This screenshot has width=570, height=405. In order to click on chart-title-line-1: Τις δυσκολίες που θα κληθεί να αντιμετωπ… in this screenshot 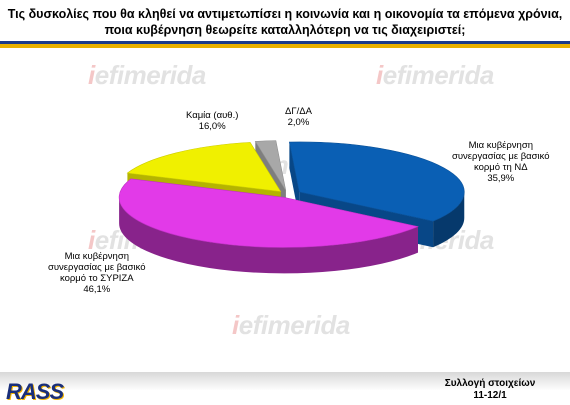, I will do `click(285, 14)`.